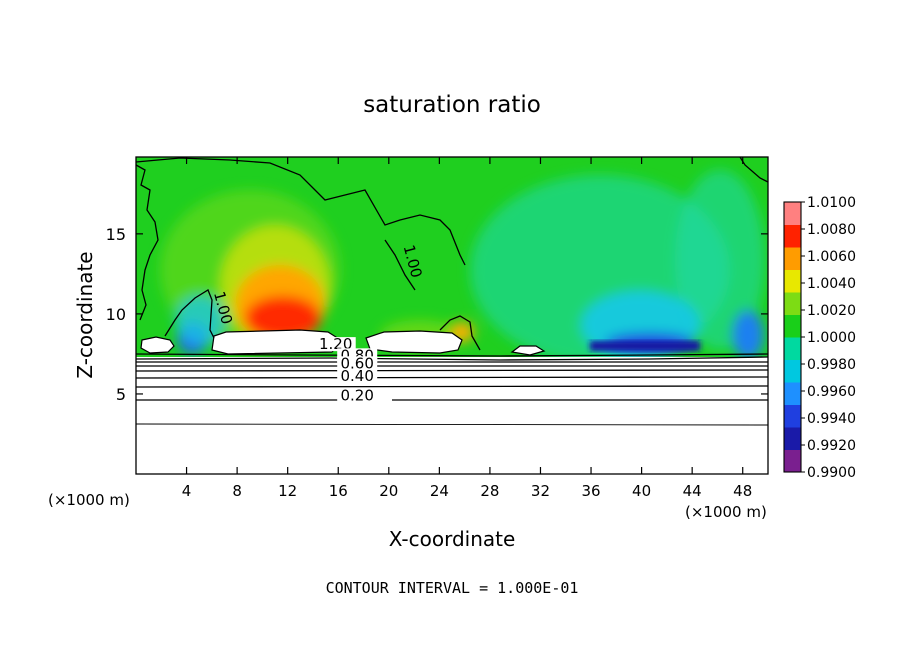 The image size is (904, 654). What do you see at coordinates (116, 314) in the screenshot?
I see `y-tick-label: 10` at bounding box center [116, 314].